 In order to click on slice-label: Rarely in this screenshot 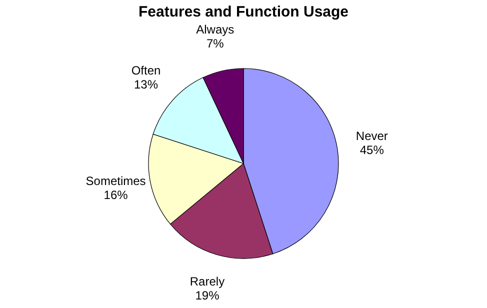, I will do `click(207, 281)`.